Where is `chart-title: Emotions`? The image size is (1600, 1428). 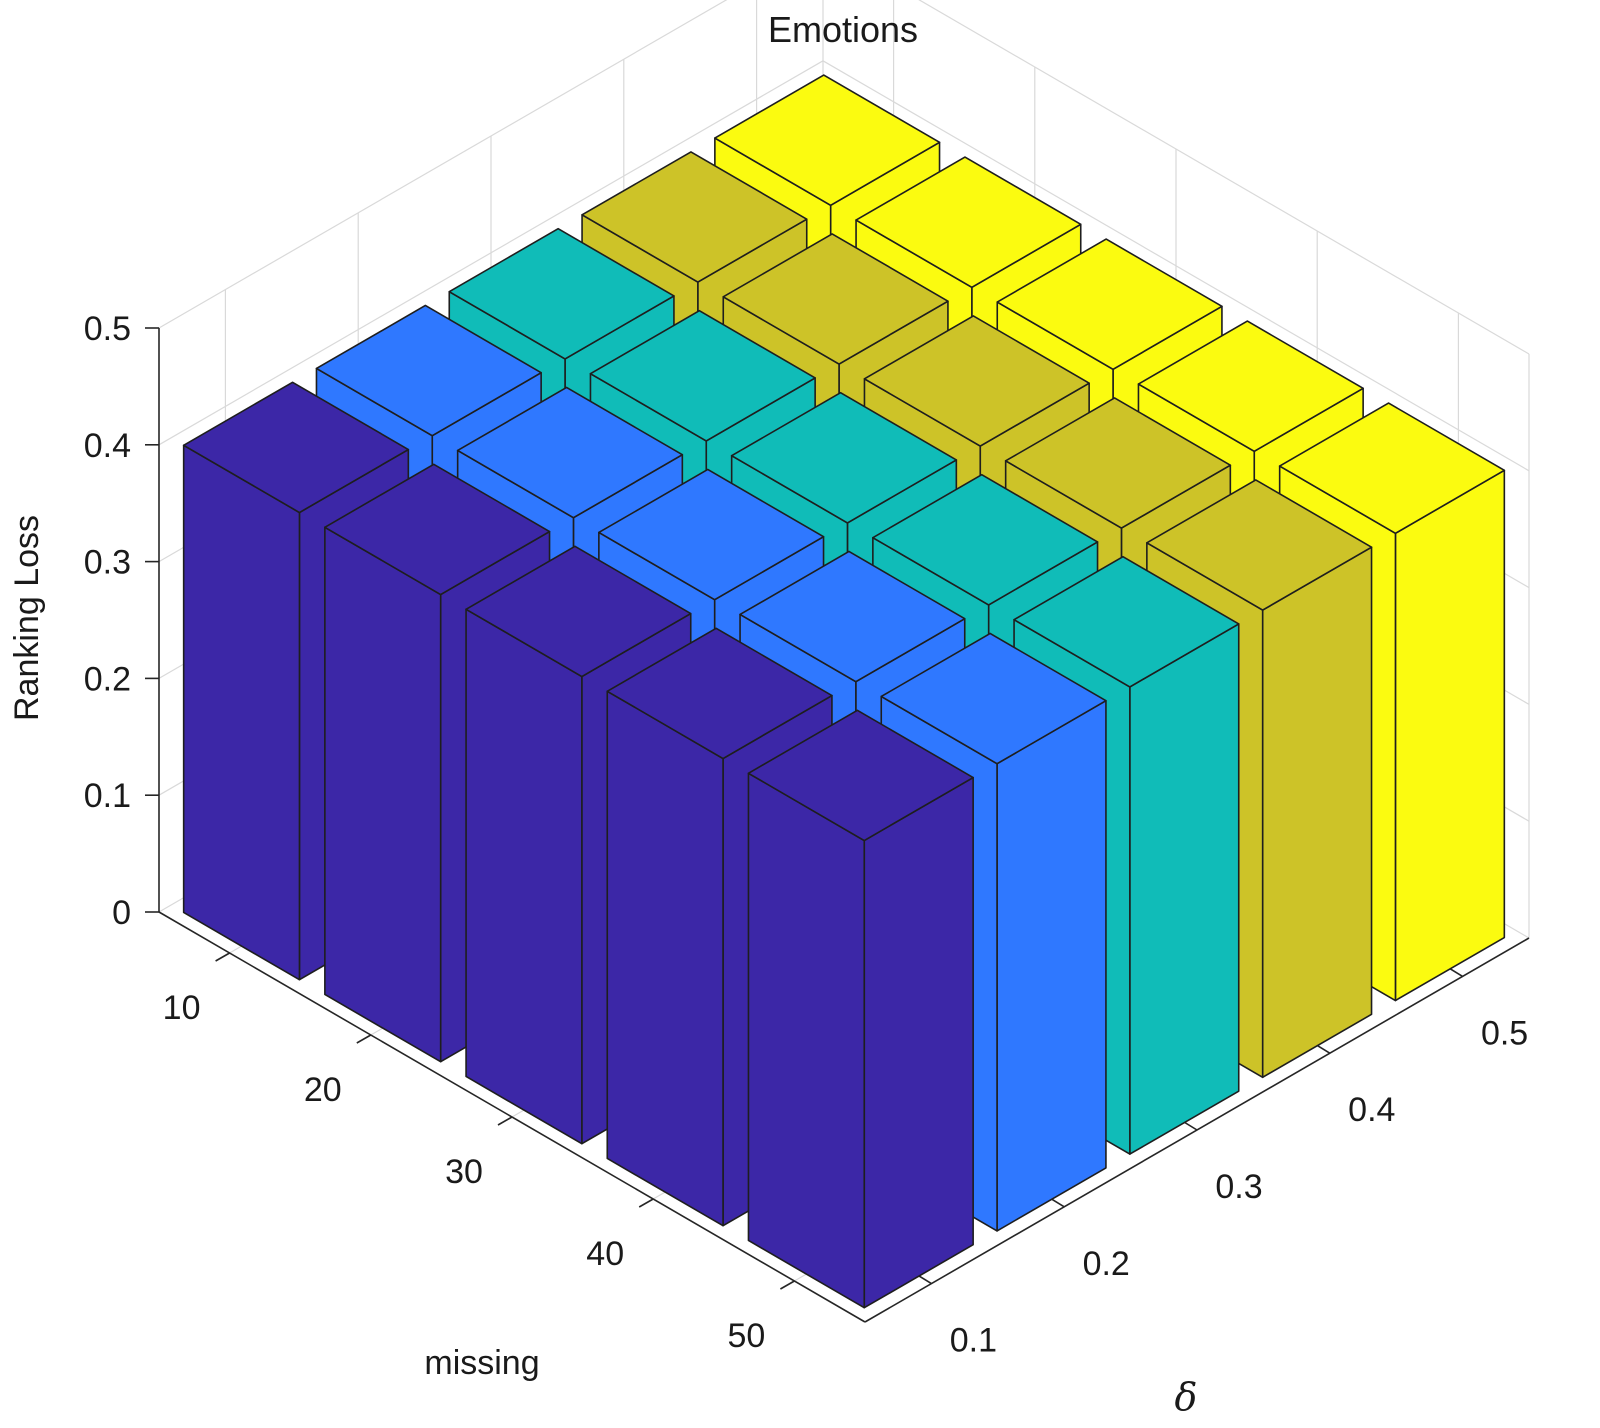
chart-title: Emotions is located at coordinates (843, 29).